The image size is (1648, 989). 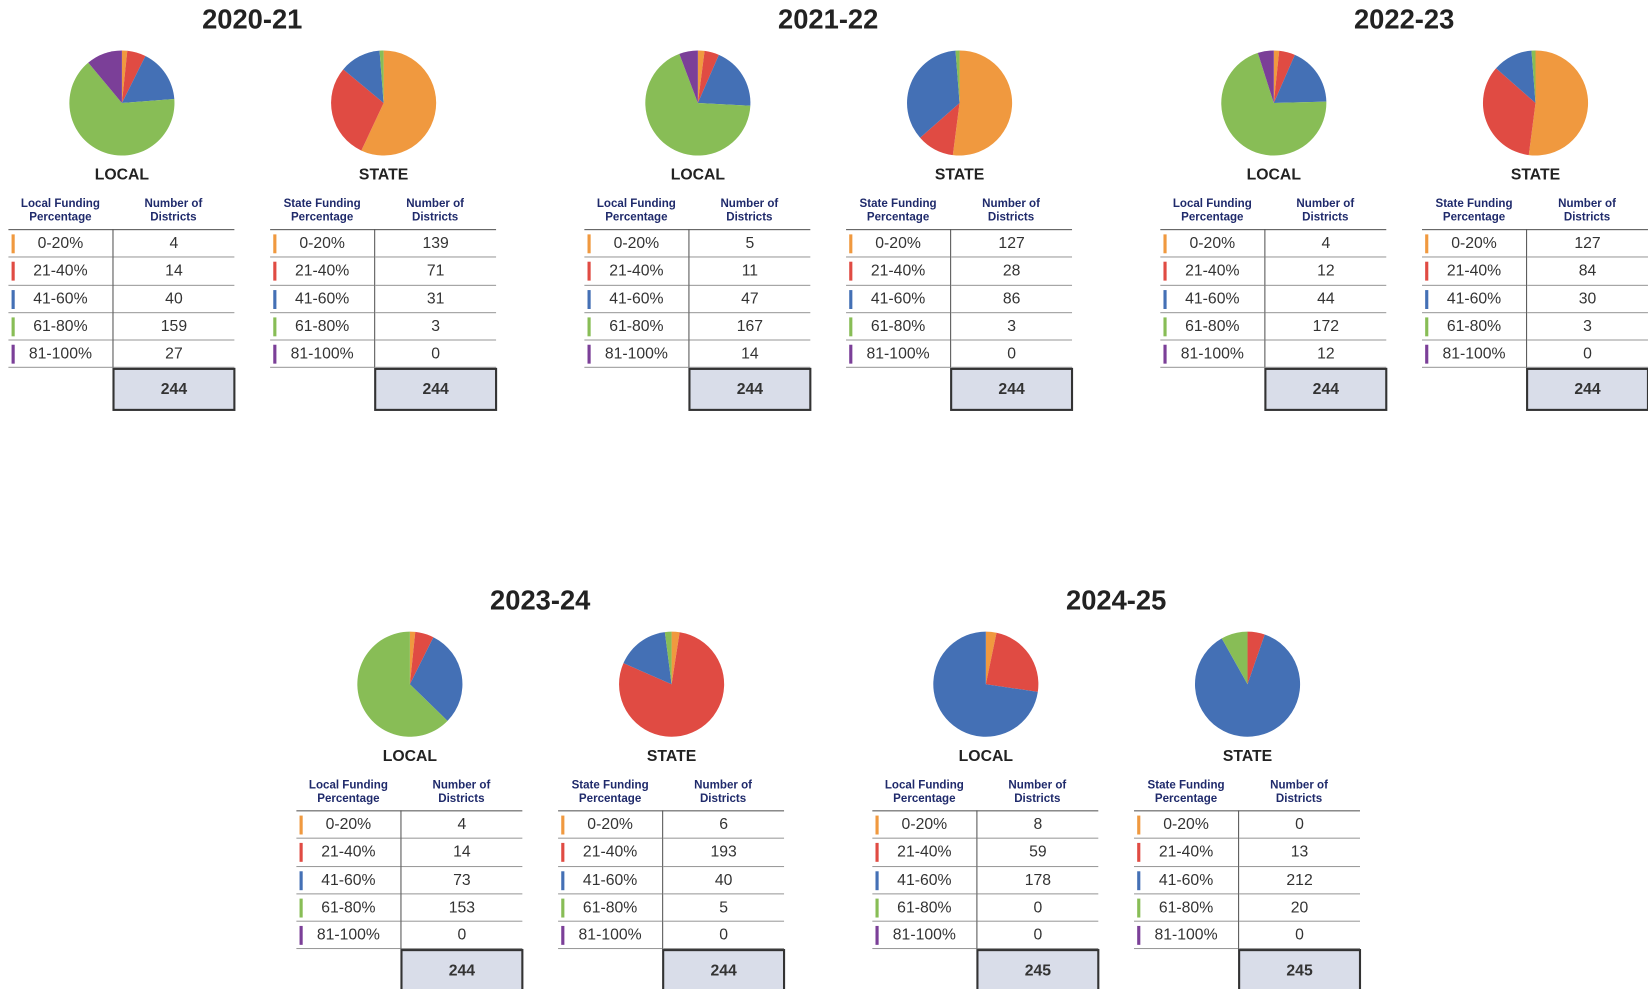 I want to click on district-count: 28, so click(x=1012, y=272).